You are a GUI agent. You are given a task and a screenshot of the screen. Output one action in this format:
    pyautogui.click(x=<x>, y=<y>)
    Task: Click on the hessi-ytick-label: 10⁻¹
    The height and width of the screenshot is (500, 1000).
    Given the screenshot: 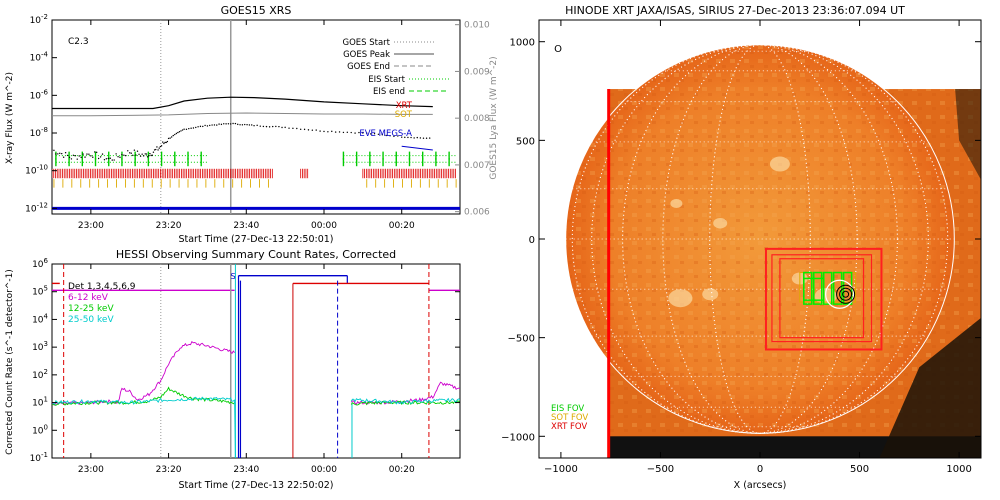 What is the action you would take?
    pyautogui.click(x=39, y=457)
    